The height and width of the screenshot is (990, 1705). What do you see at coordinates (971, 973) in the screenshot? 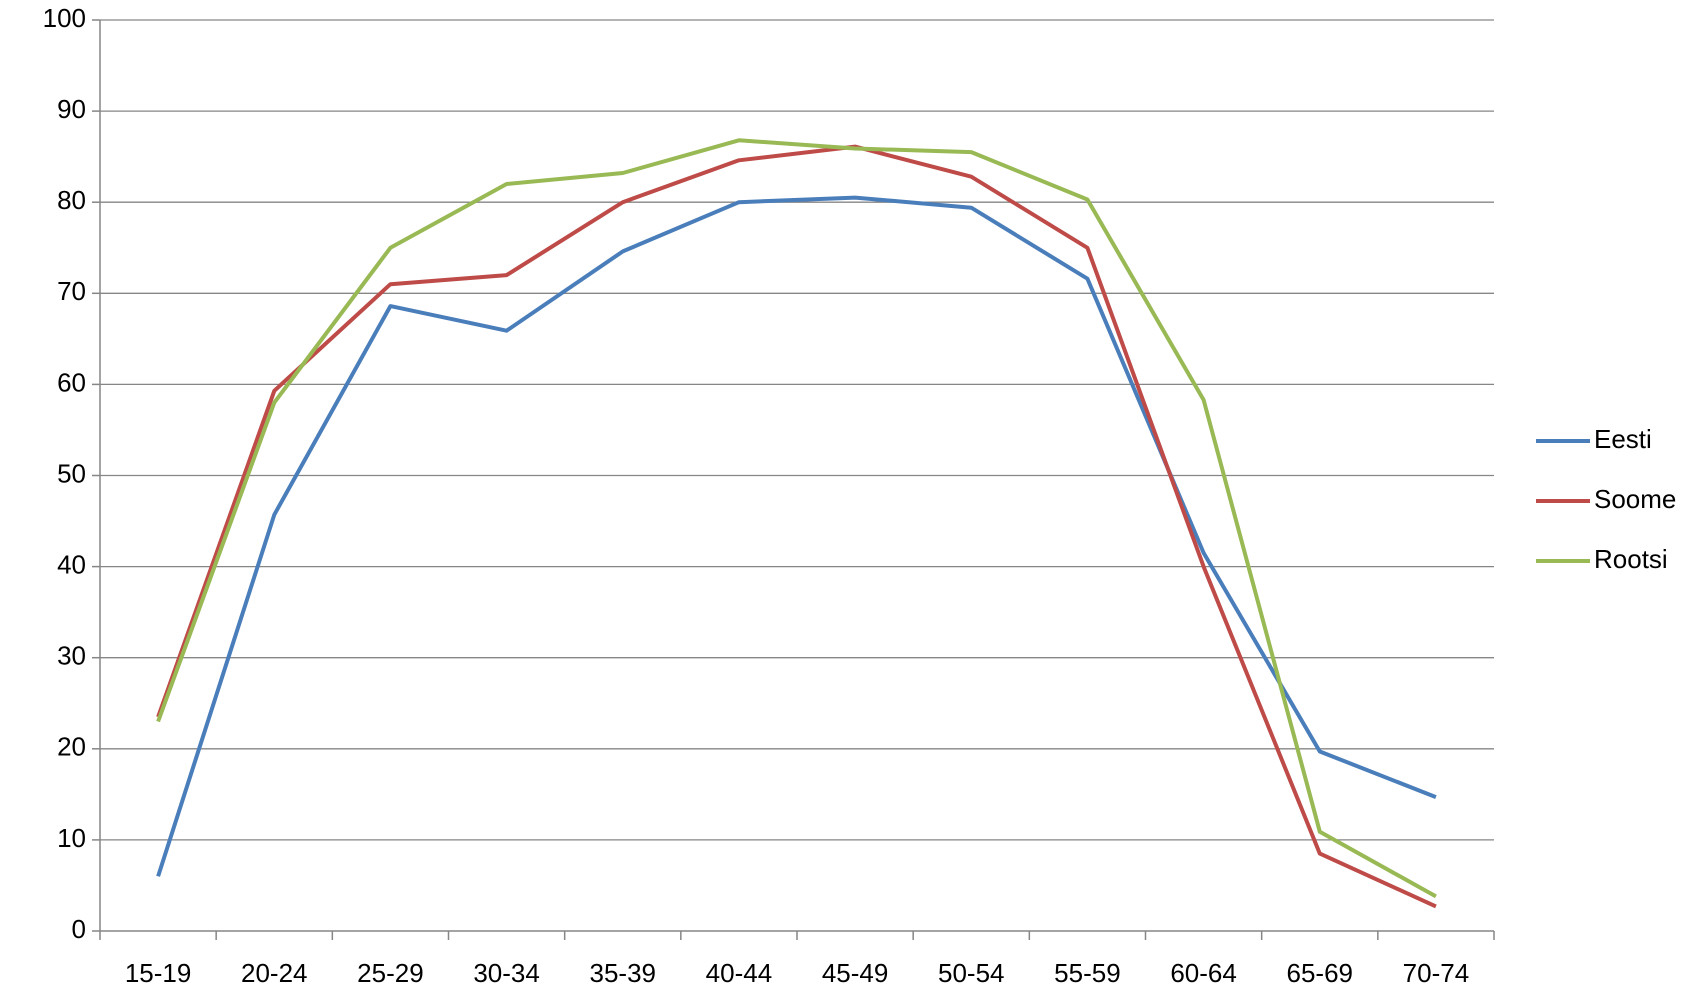
I see `x-tick-label: 50-54` at bounding box center [971, 973].